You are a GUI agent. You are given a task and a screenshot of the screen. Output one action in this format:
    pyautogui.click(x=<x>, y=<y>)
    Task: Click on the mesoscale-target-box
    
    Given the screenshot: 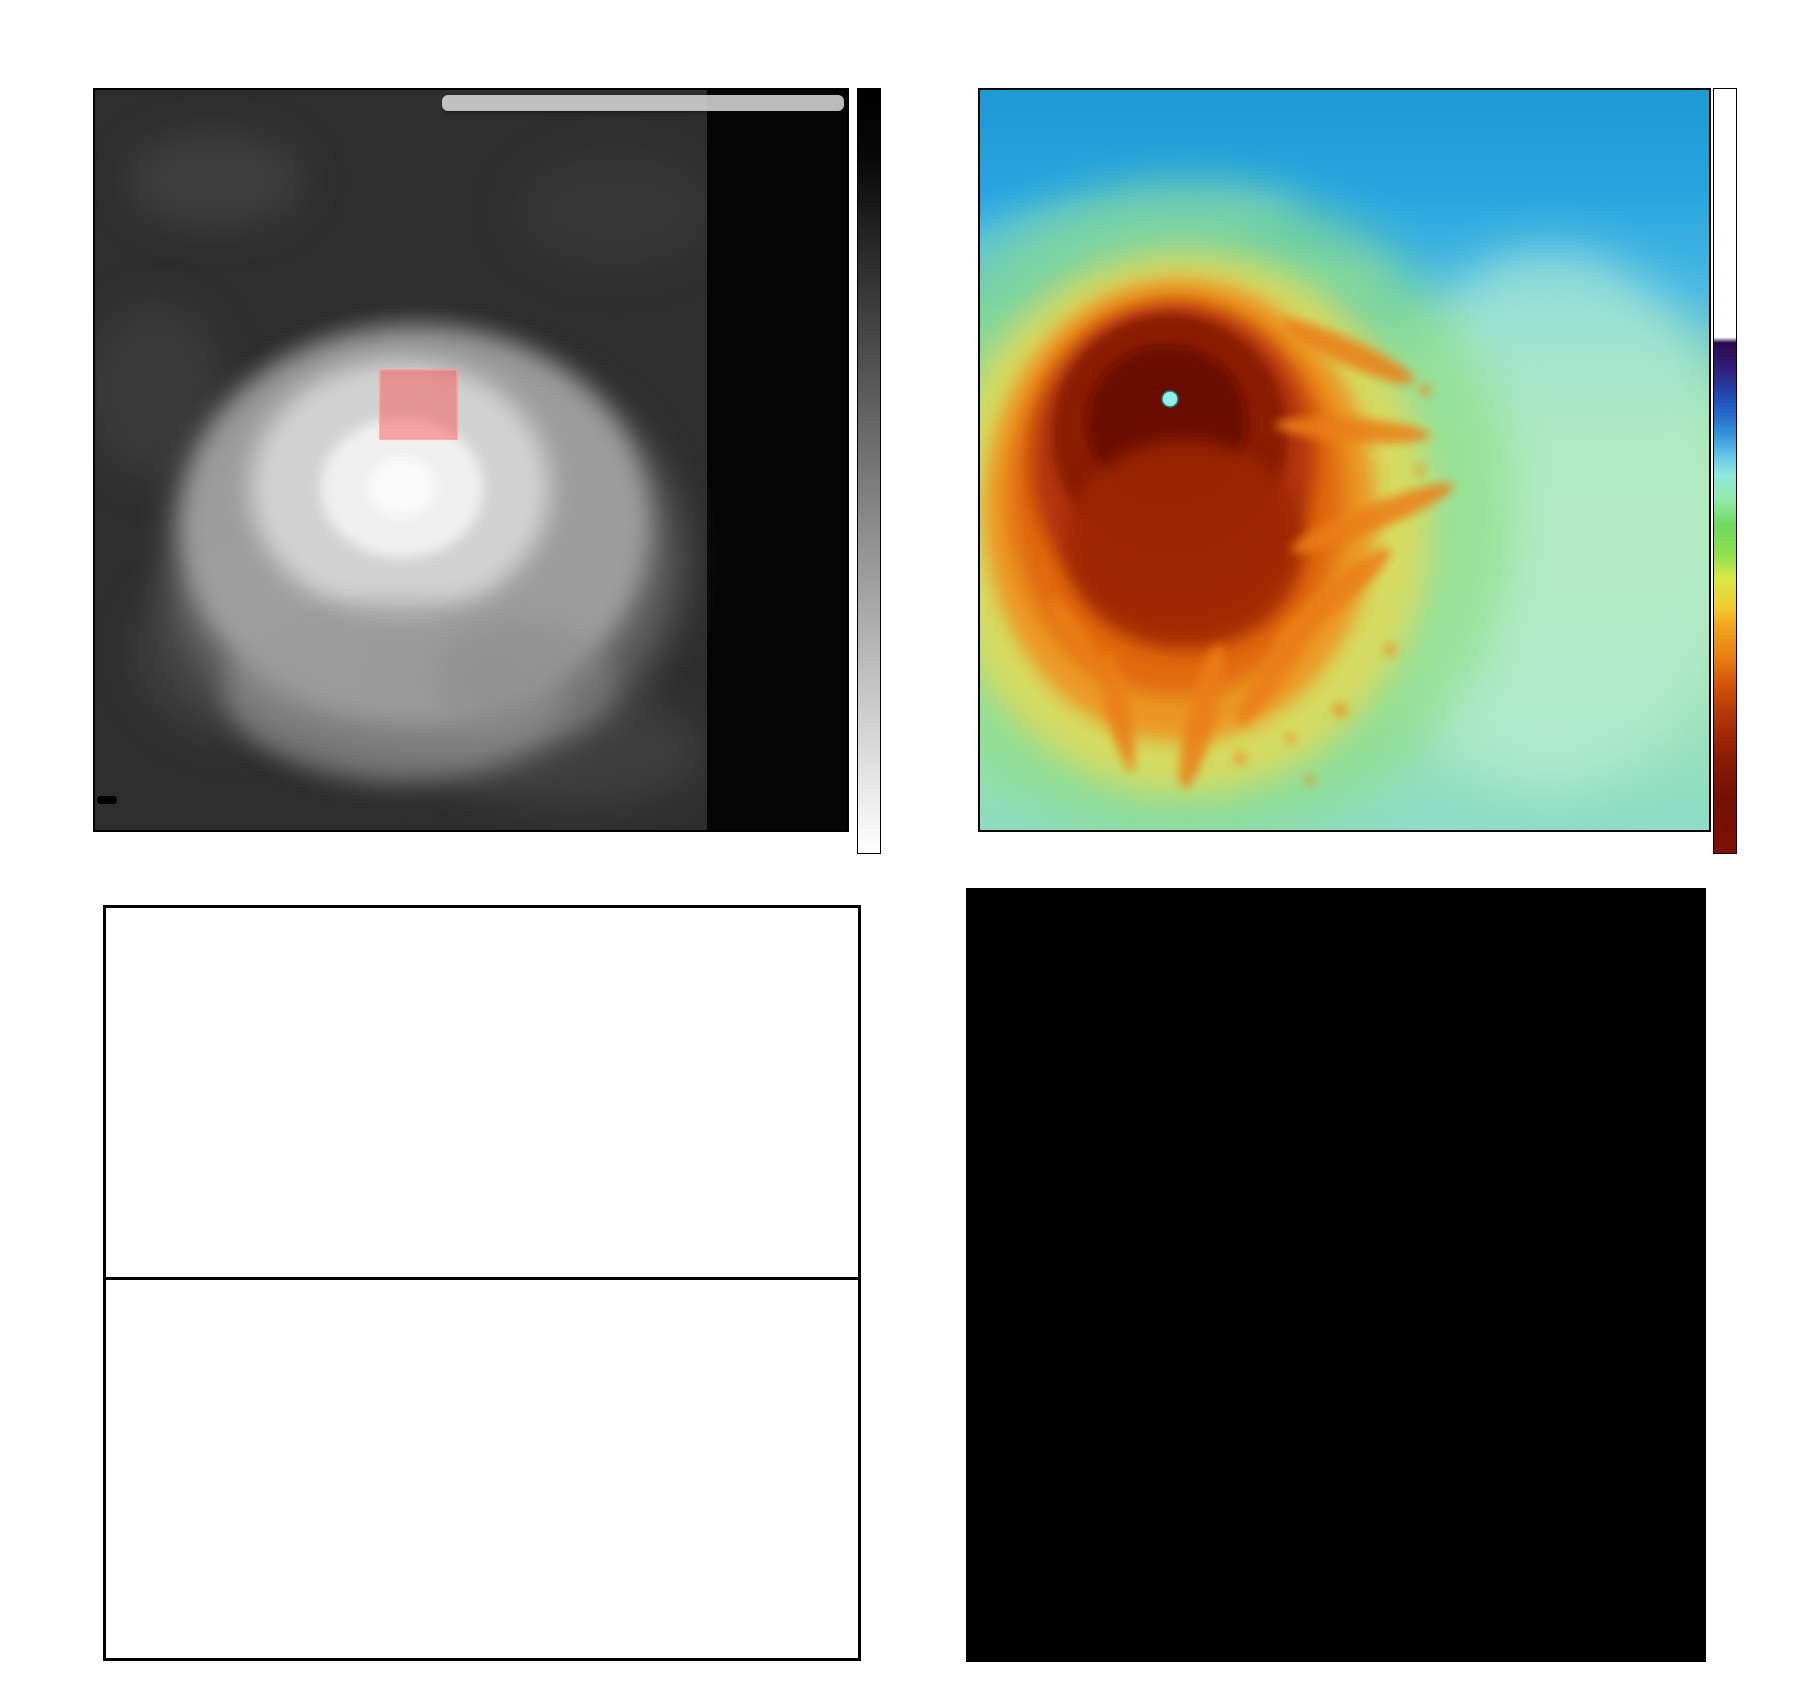 What is the action you would take?
    pyautogui.click(x=418, y=404)
    